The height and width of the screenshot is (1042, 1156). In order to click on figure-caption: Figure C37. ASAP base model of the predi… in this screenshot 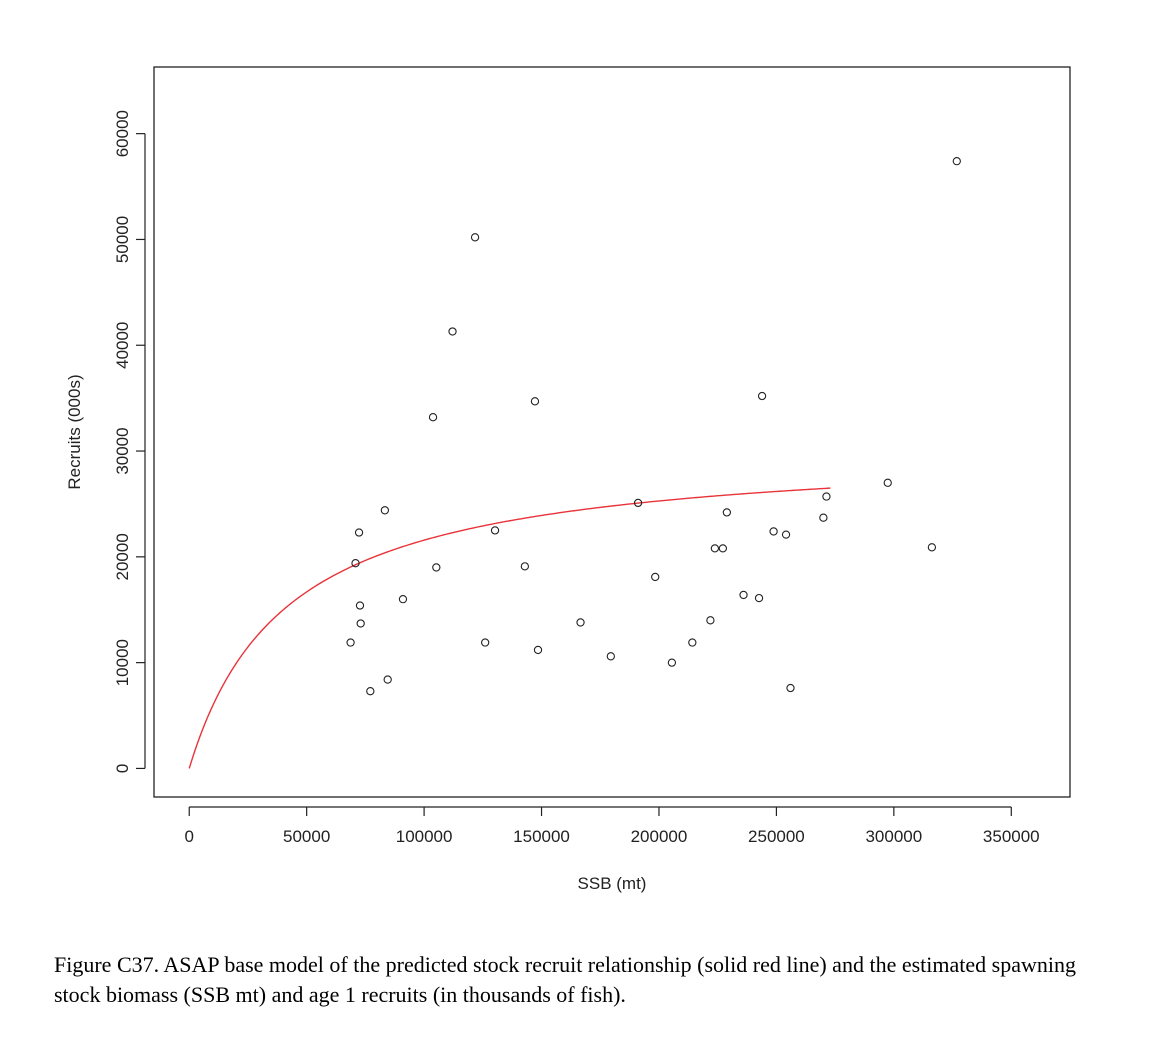, I will do `click(565, 979)`.